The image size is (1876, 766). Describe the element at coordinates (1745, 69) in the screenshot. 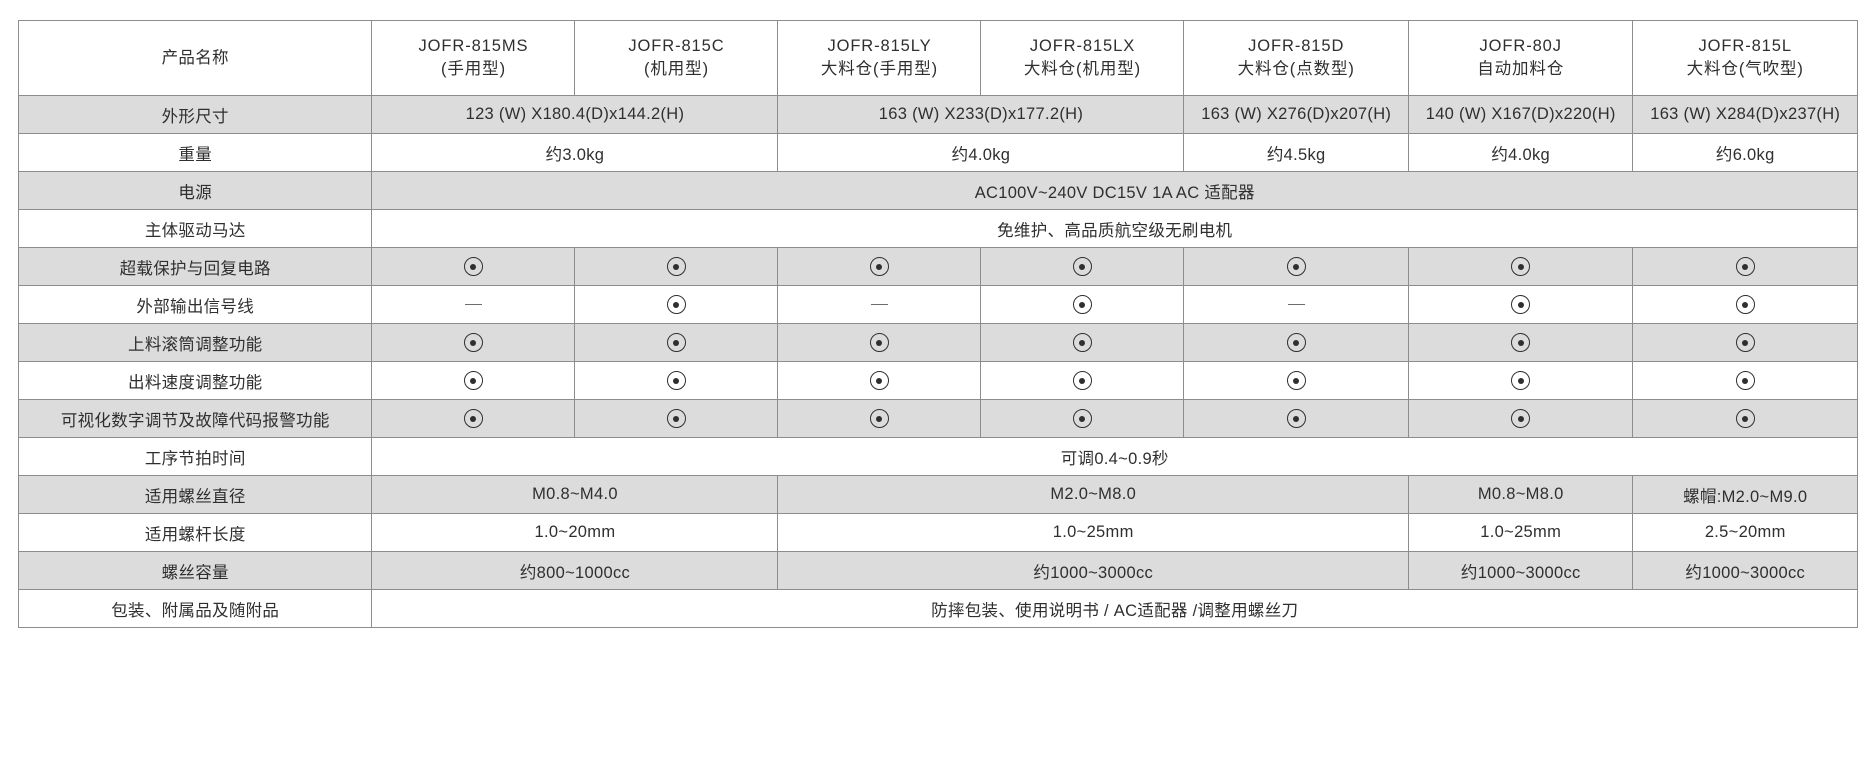

I see `column-model-variant: 大料仓(气吹型)` at that location.